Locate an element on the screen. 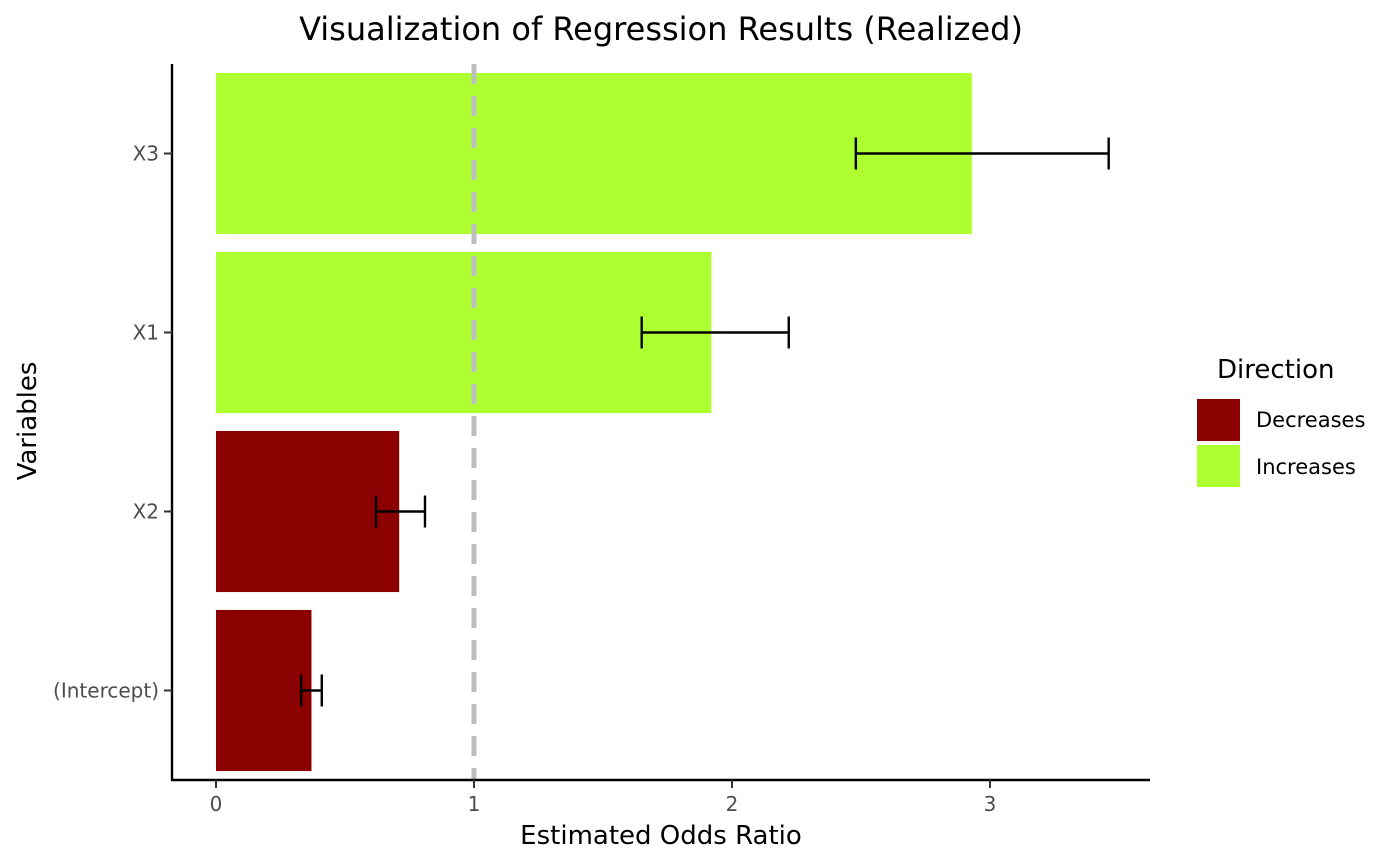 Image resolution: width=1400 pixels, height=866 pixels. legend-label-decreases: Decreases is located at coordinates (1310, 420).